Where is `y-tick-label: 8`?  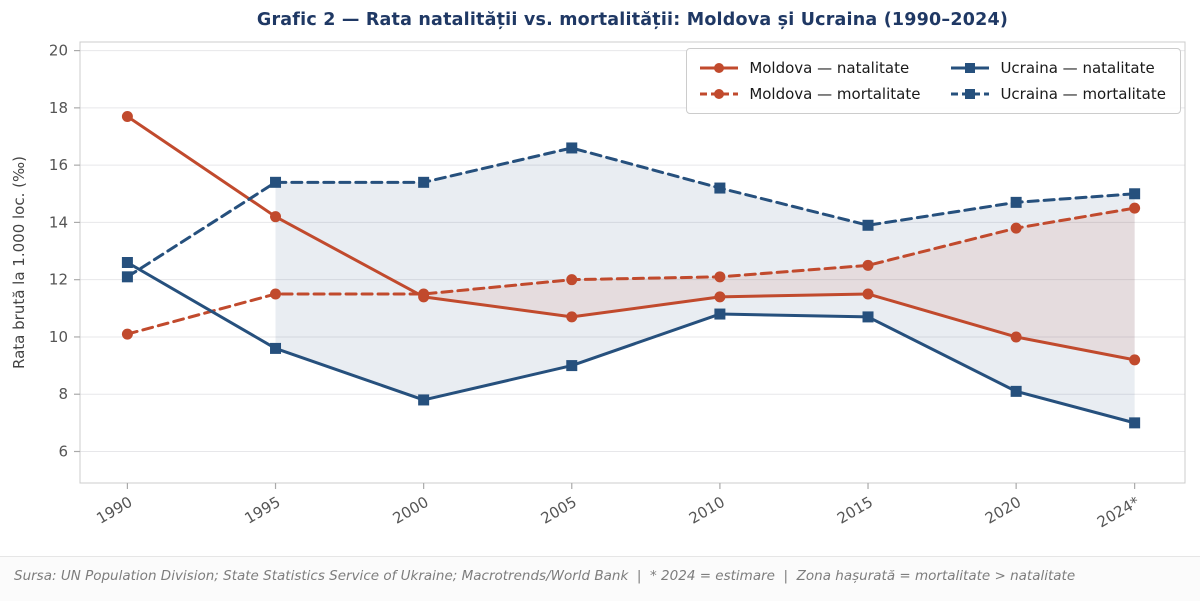
y-tick-label: 8 is located at coordinates (63, 394).